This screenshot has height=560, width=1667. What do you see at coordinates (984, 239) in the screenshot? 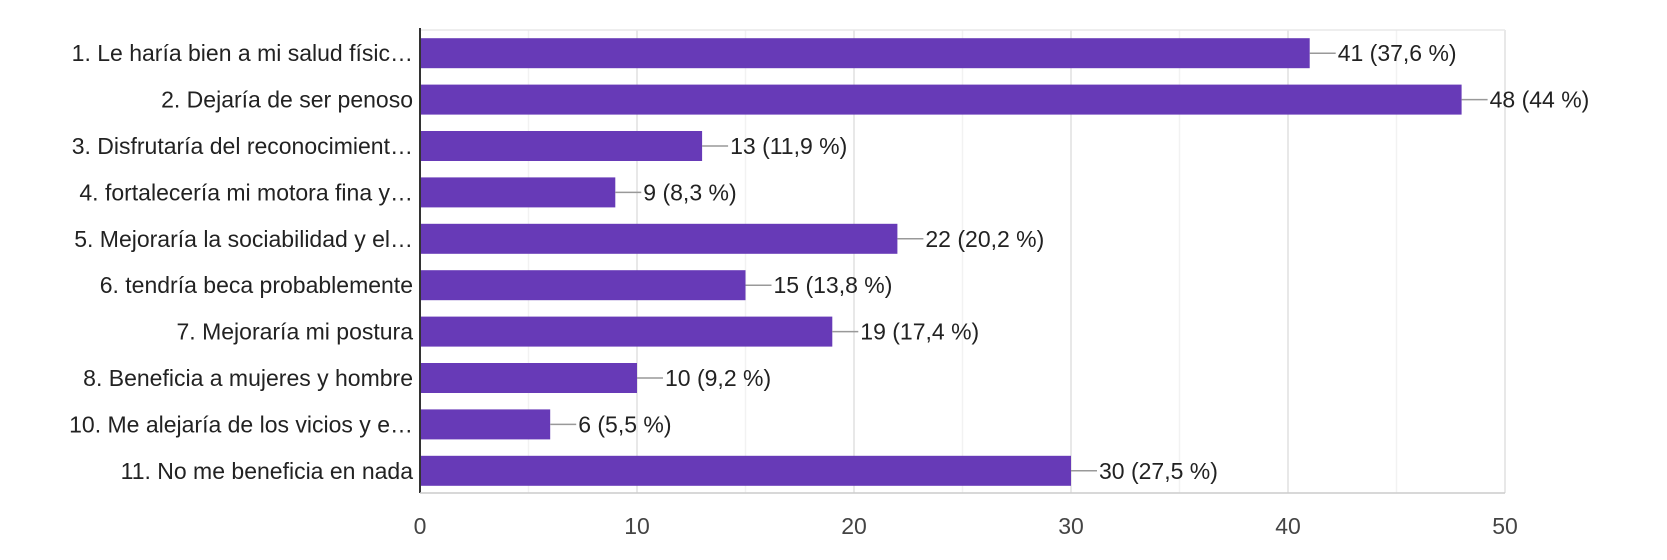
I see `value-label: 22 (20,2 %)` at bounding box center [984, 239].